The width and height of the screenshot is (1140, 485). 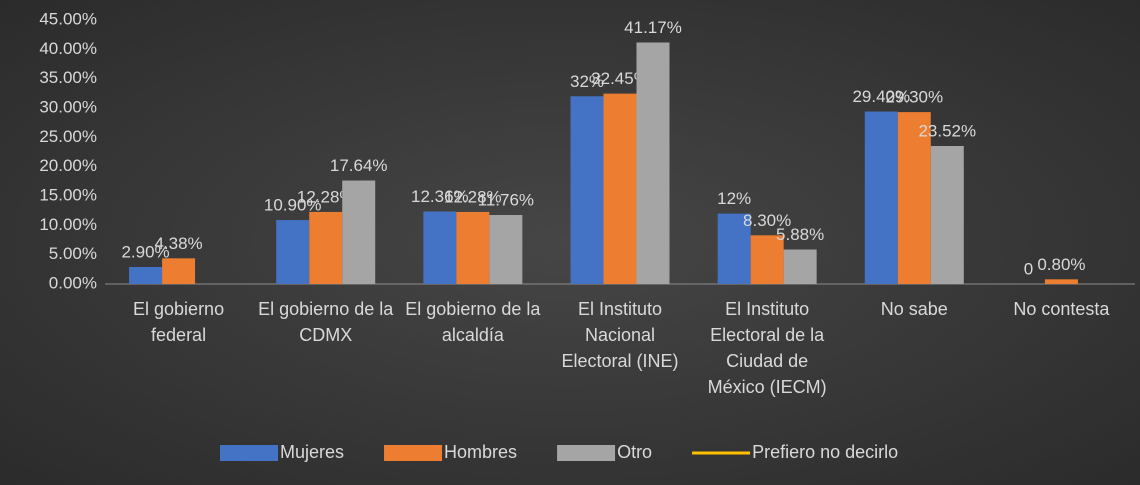 What do you see at coordinates (1061, 309) in the screenshot?
I see `x-tick-label: No contesta` at bounding box center [1061, 309].